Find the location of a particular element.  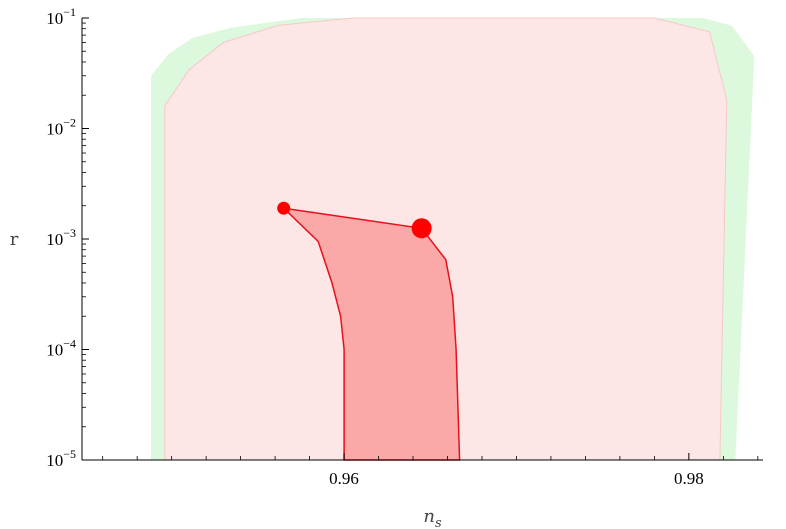

x-tick-label: 0.98 is located at coordinates (689, 478).